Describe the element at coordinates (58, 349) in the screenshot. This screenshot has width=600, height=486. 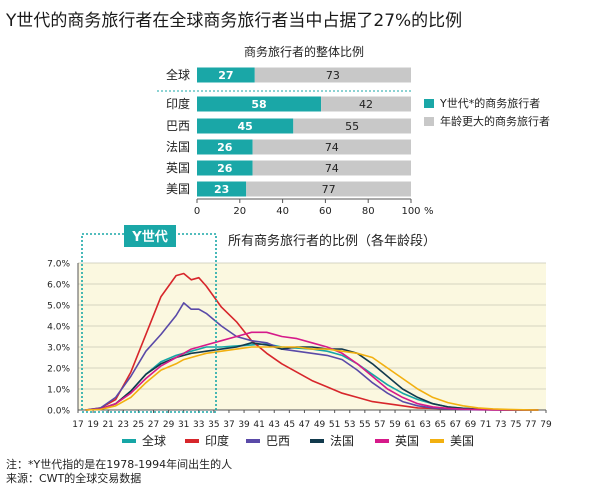
I see `line-y-tick-label: 3.0%` at that location.